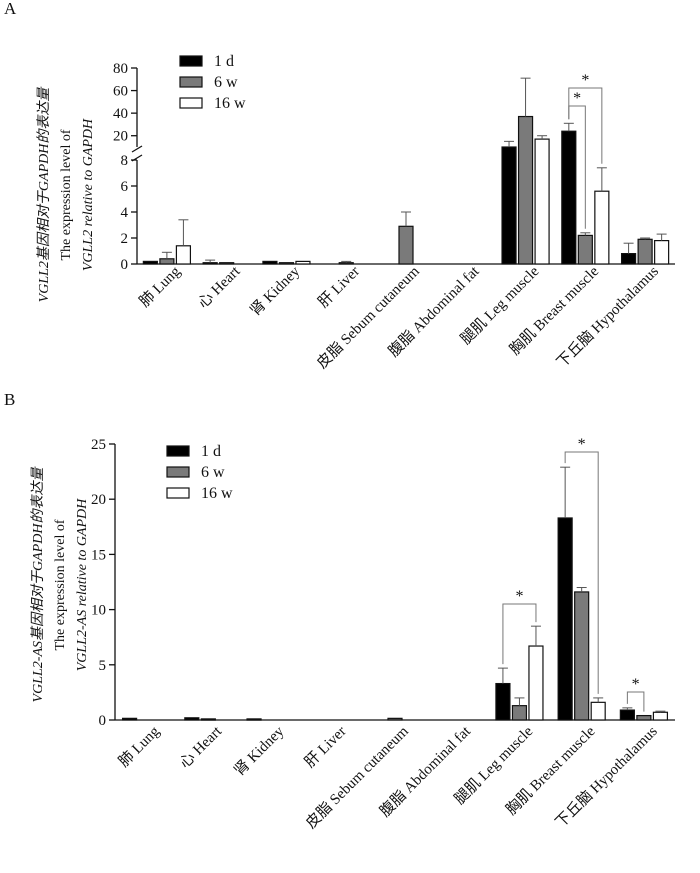 The width and height of the screenshot is (700, 873). I want to click on panel-b-letter: B, so click(9, 399).